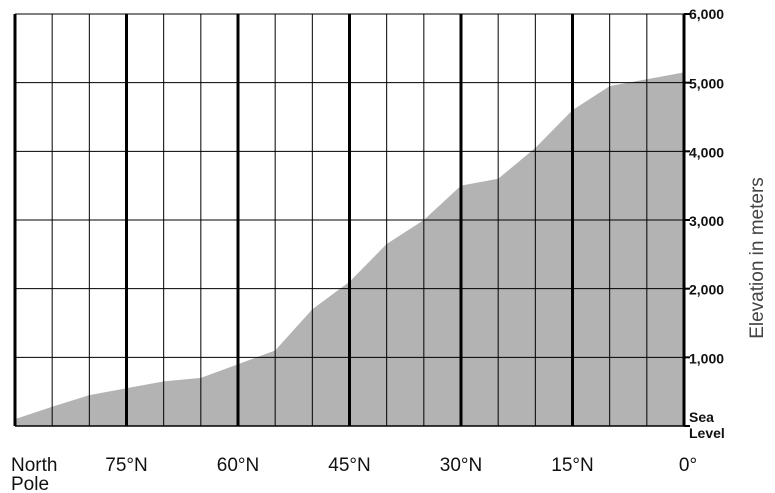  I want to click on x-tick-label: 45°N, so click(349, 465).